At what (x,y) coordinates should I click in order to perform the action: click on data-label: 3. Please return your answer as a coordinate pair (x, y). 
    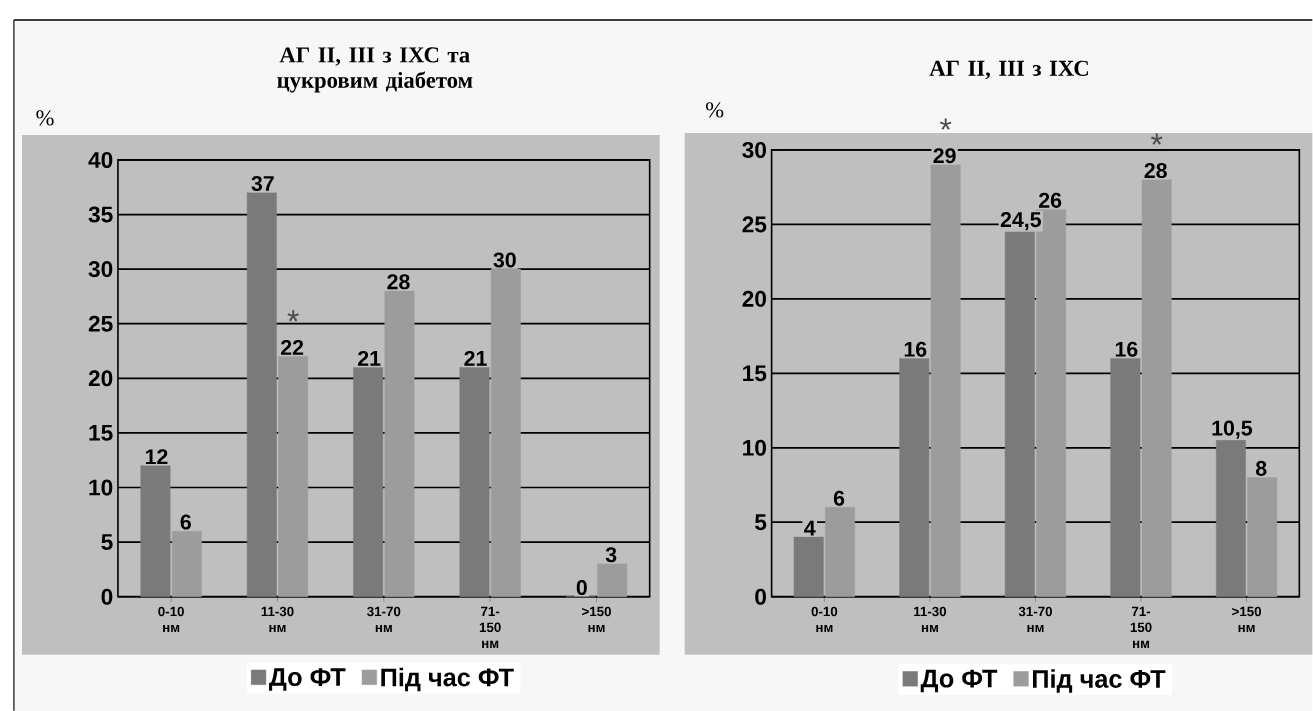
    Looking at the image, I should click on (611, 555).